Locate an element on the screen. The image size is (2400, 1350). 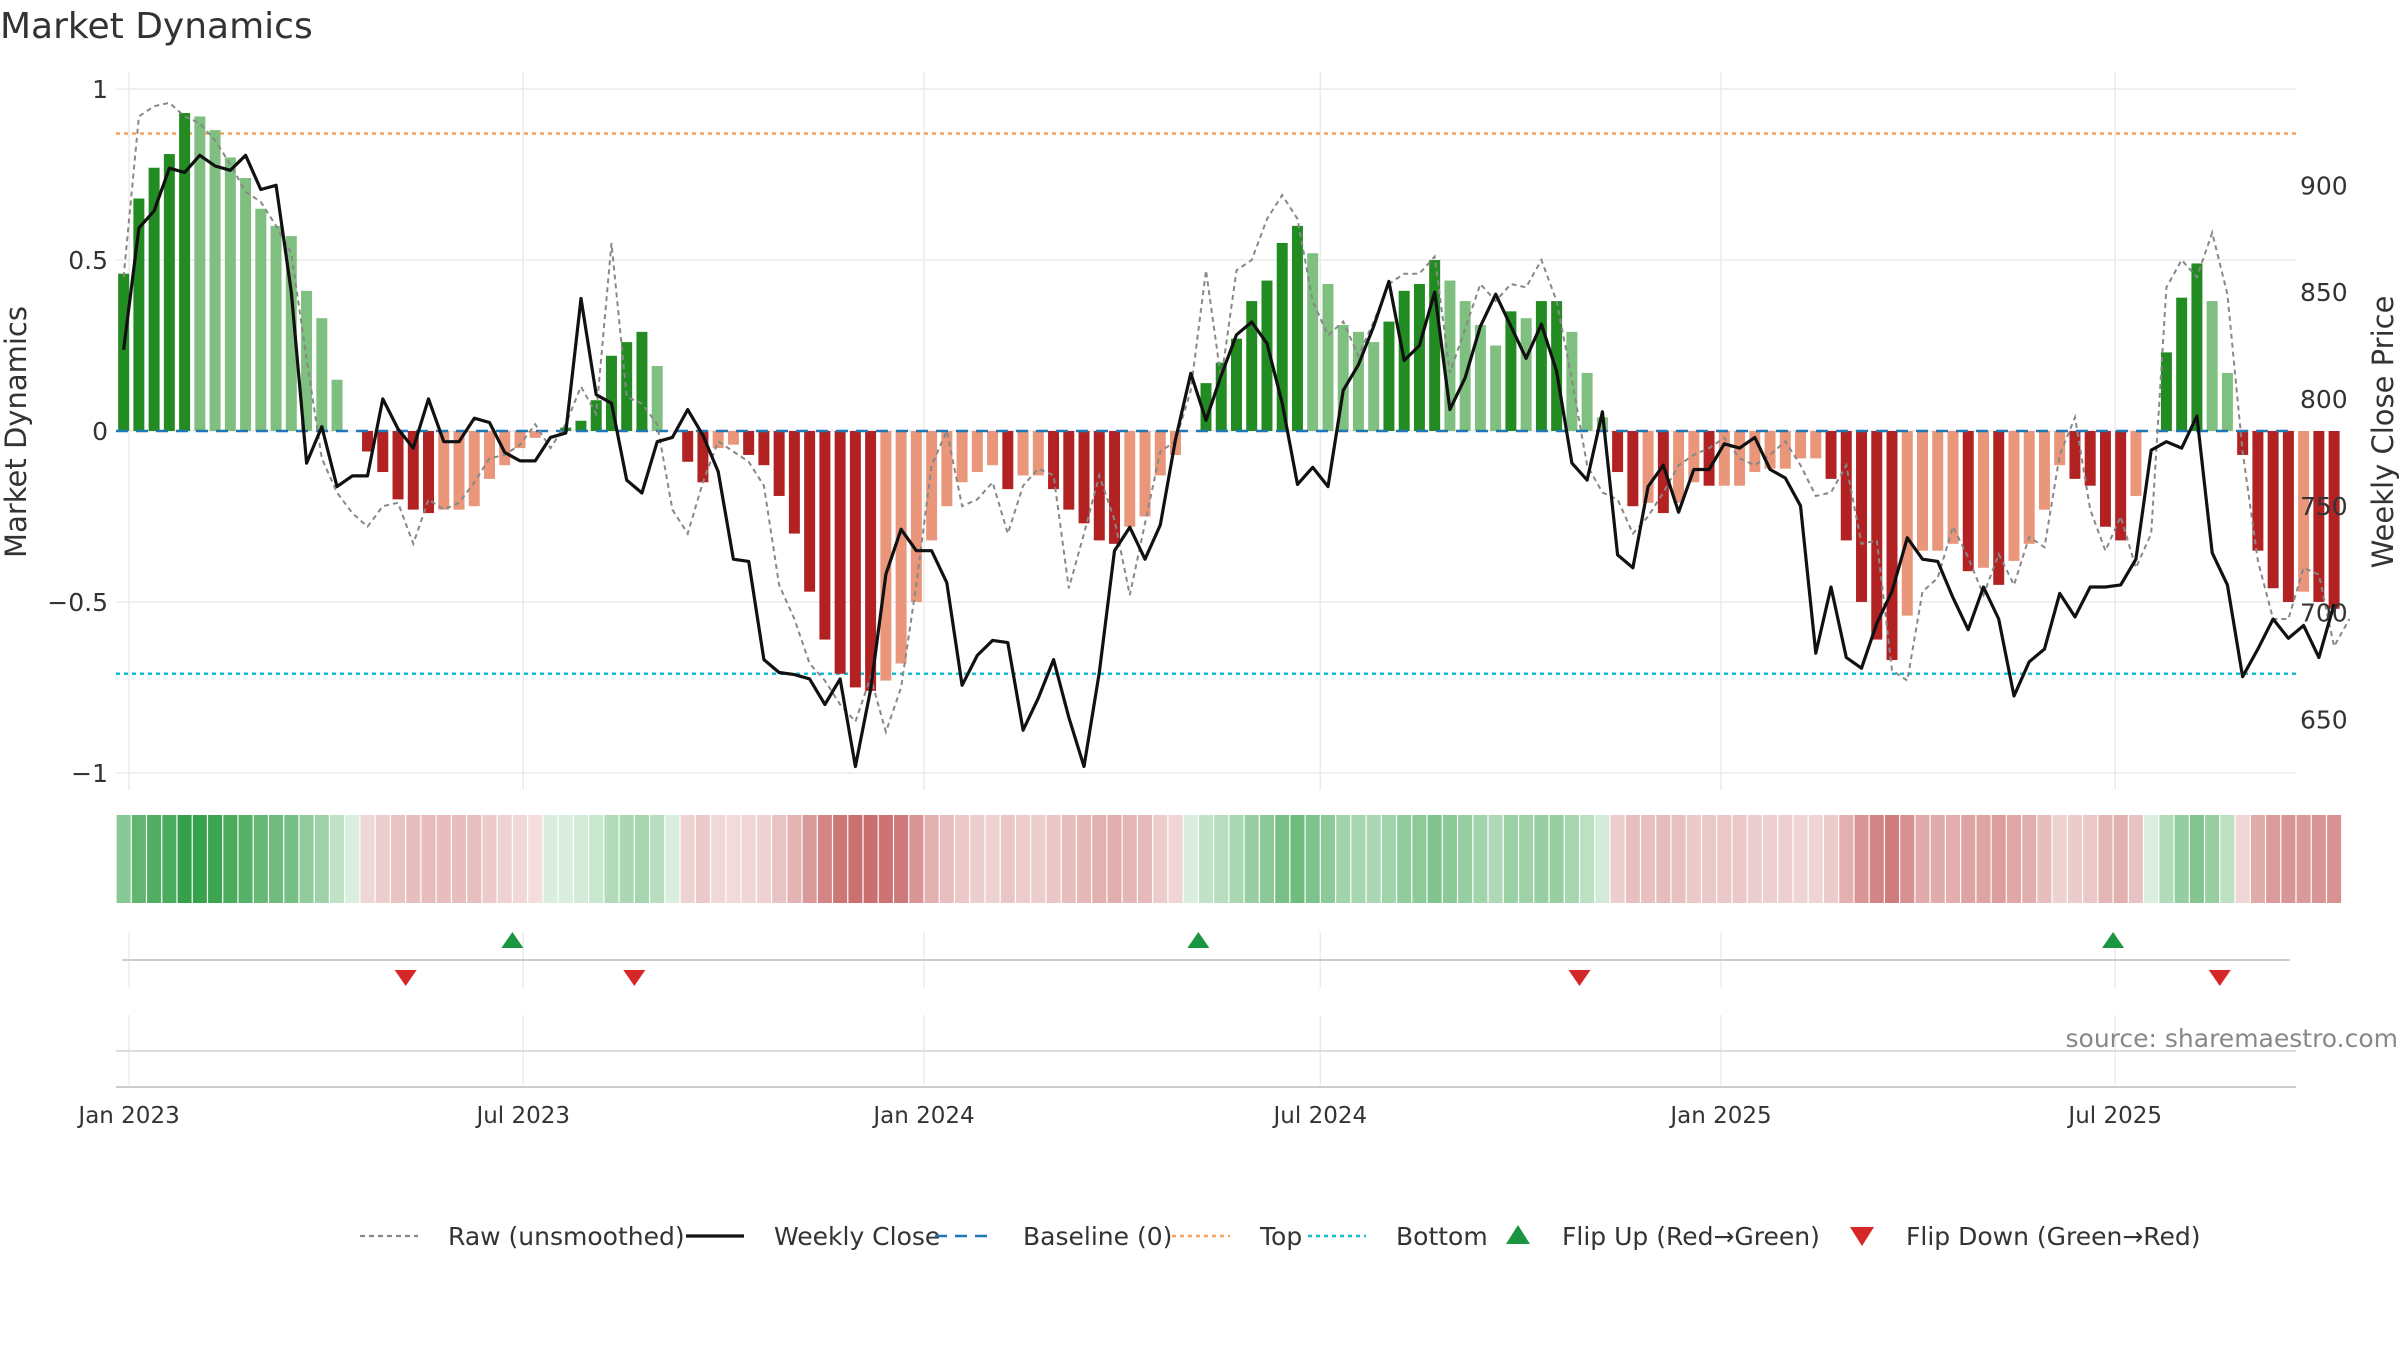
legend-label: Weekly Close is located at coordinates (857, 1236).